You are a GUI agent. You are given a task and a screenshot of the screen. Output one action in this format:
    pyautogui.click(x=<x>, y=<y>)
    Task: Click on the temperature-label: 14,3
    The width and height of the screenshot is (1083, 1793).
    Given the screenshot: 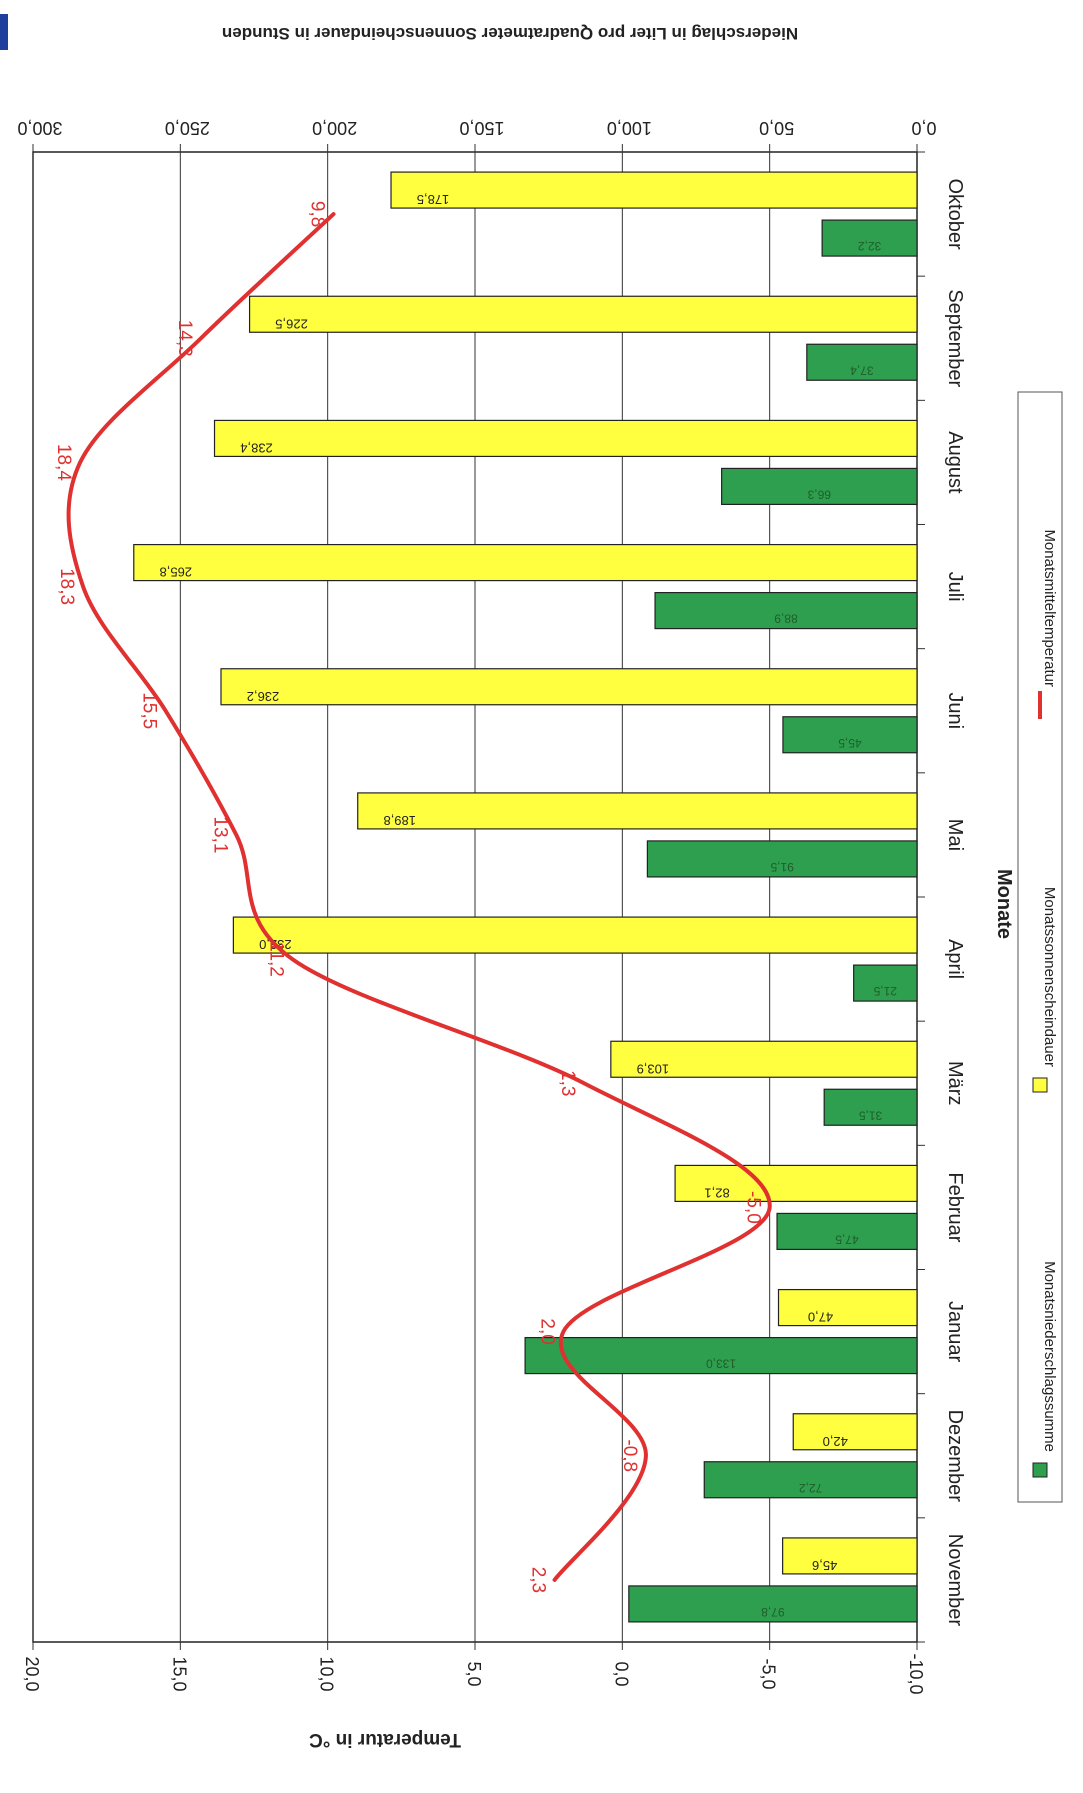 What is the action you would take?
    pyautogui.click(x=184, y=338)
    